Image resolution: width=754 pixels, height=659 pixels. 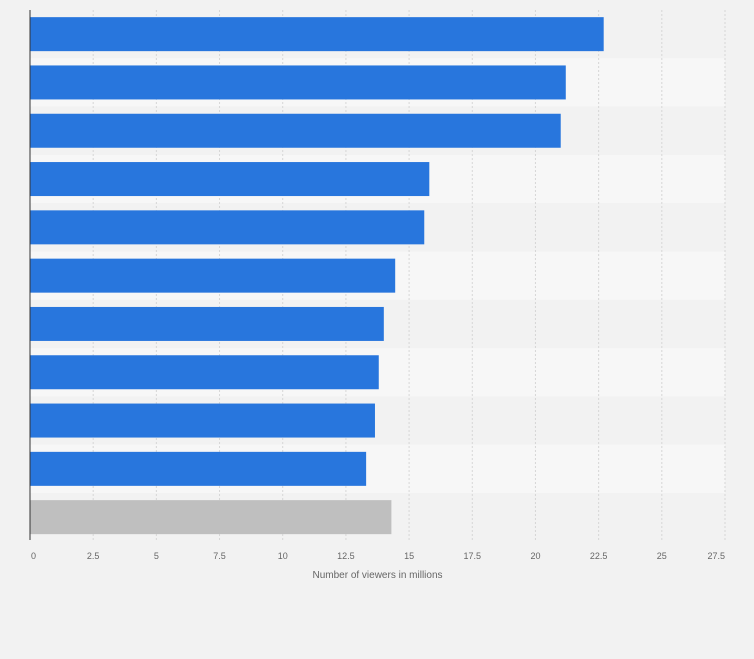 What do you see at coordinates (283, 556) in the screenshot?
I see `x-tick-label: 10` at bounding box center [283, 556].